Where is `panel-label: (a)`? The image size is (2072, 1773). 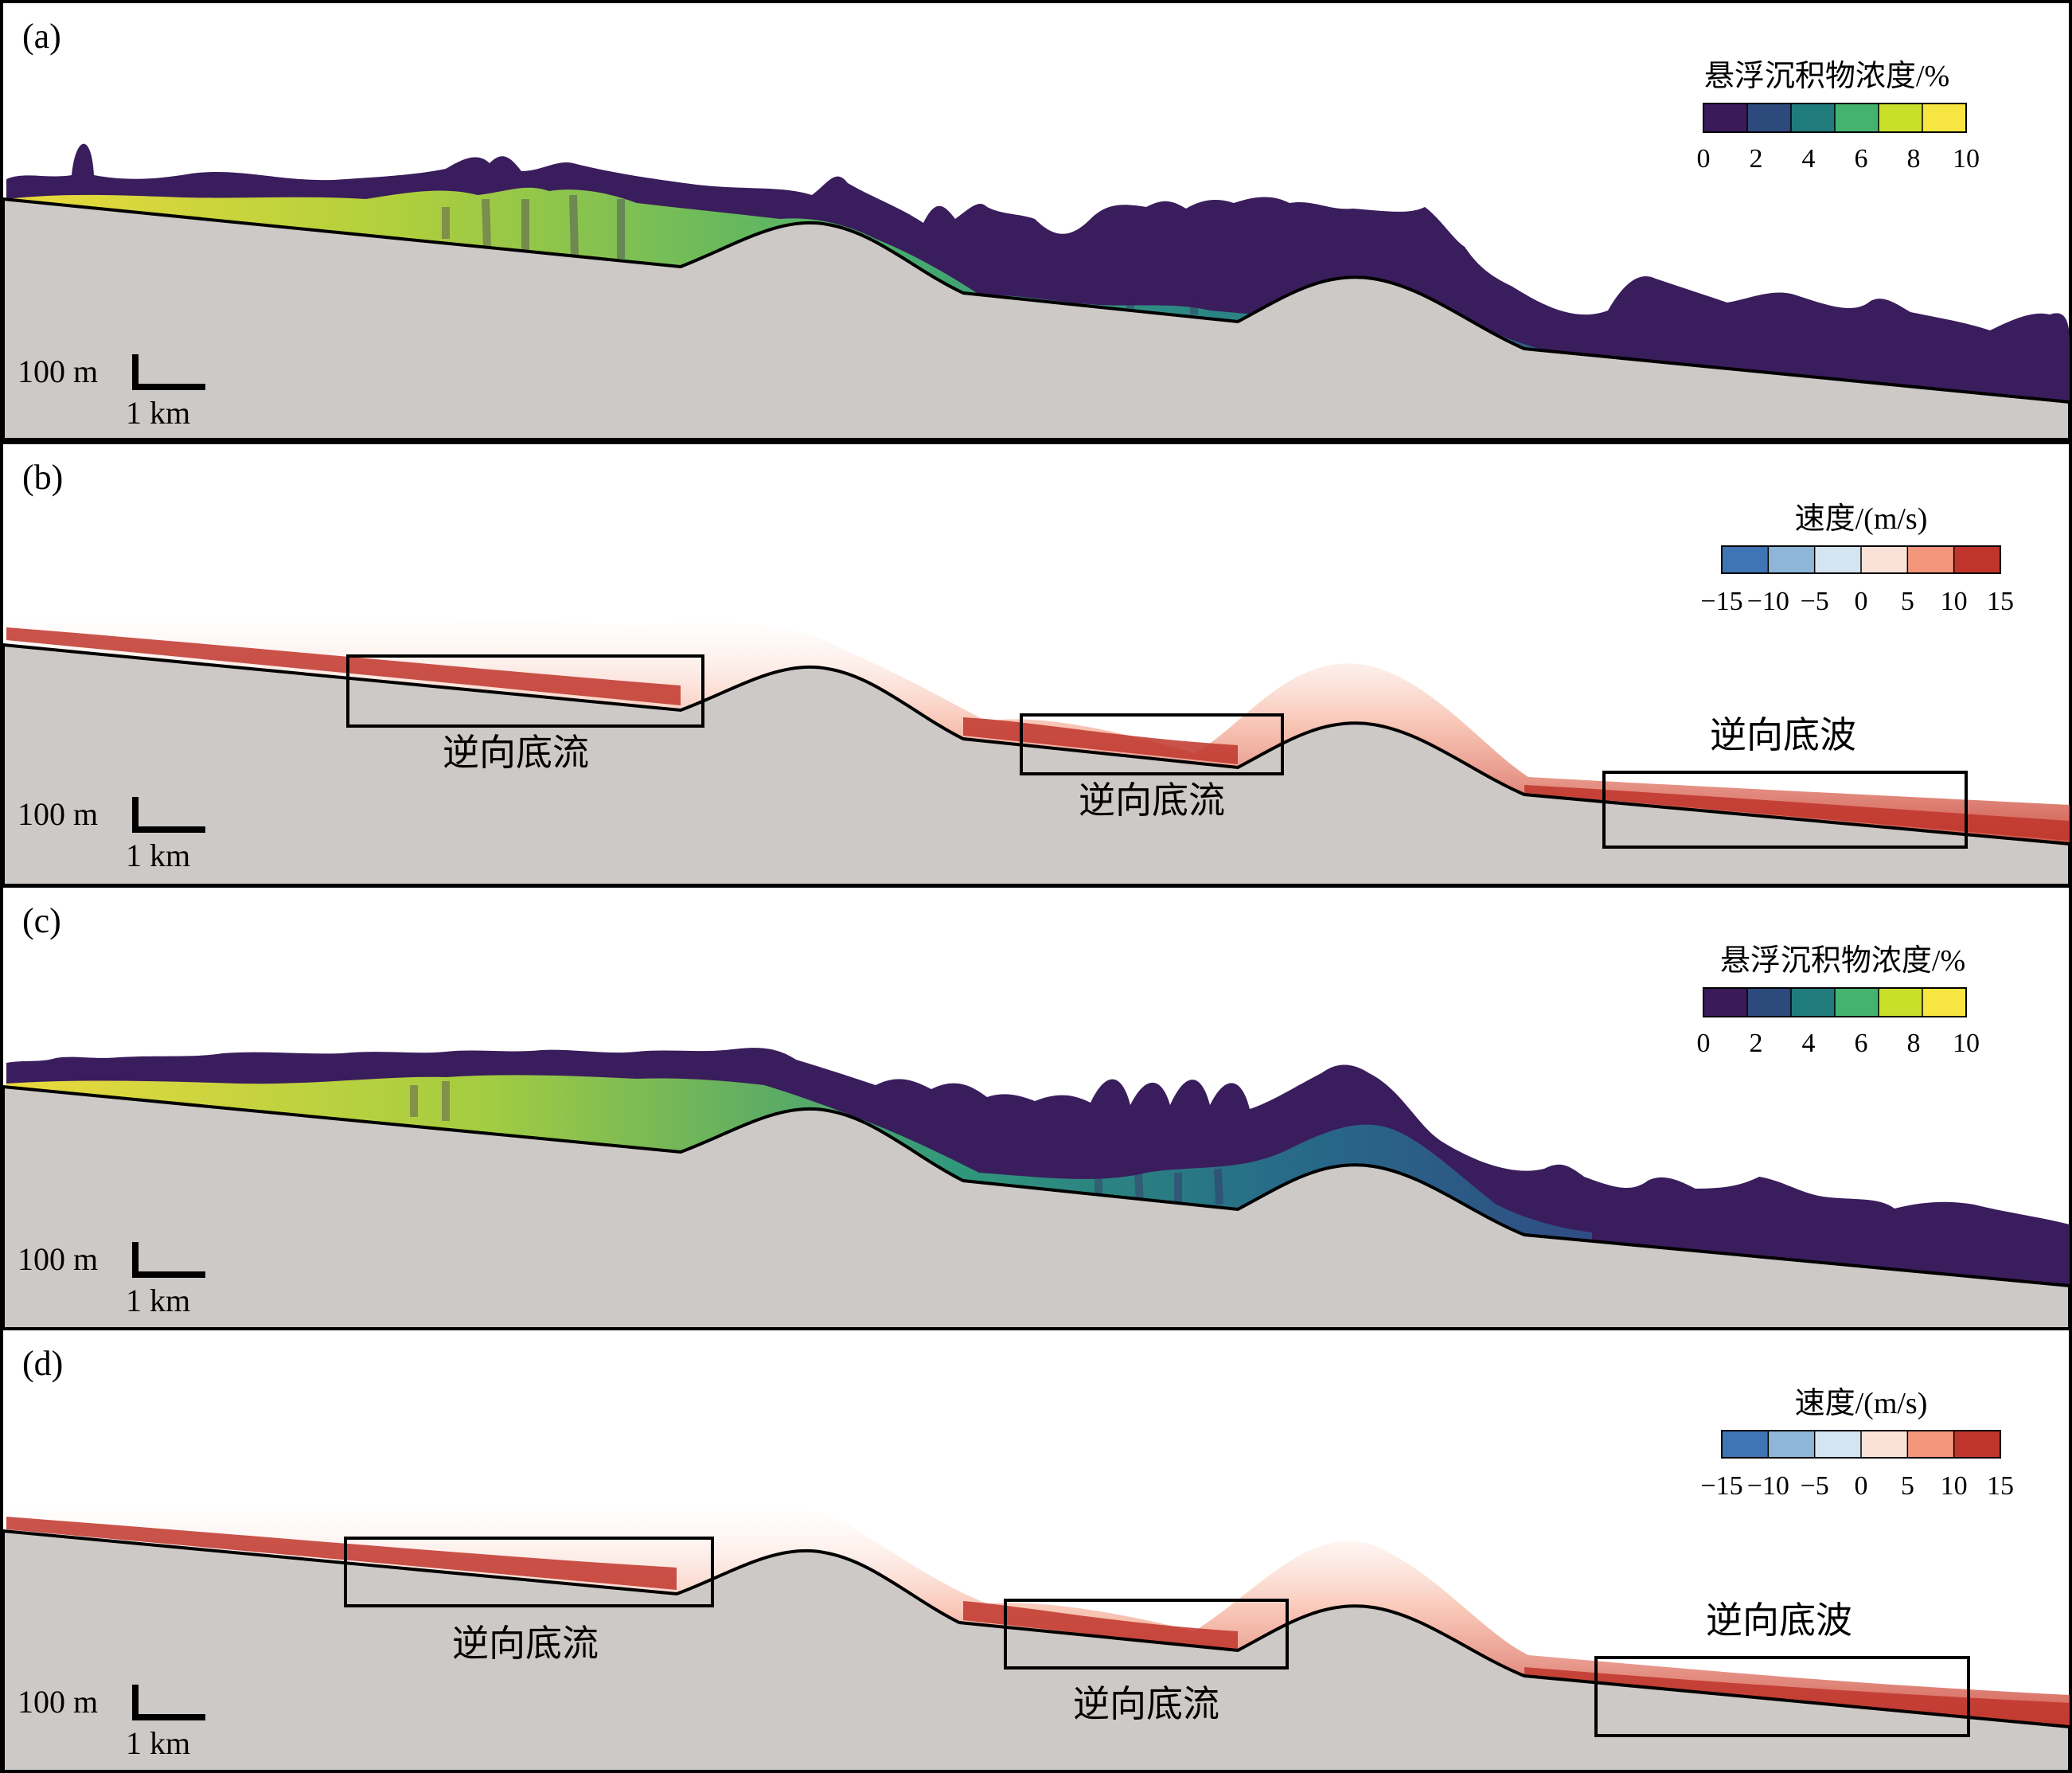 panel-label: (a) is located at coordinates (41, 36).